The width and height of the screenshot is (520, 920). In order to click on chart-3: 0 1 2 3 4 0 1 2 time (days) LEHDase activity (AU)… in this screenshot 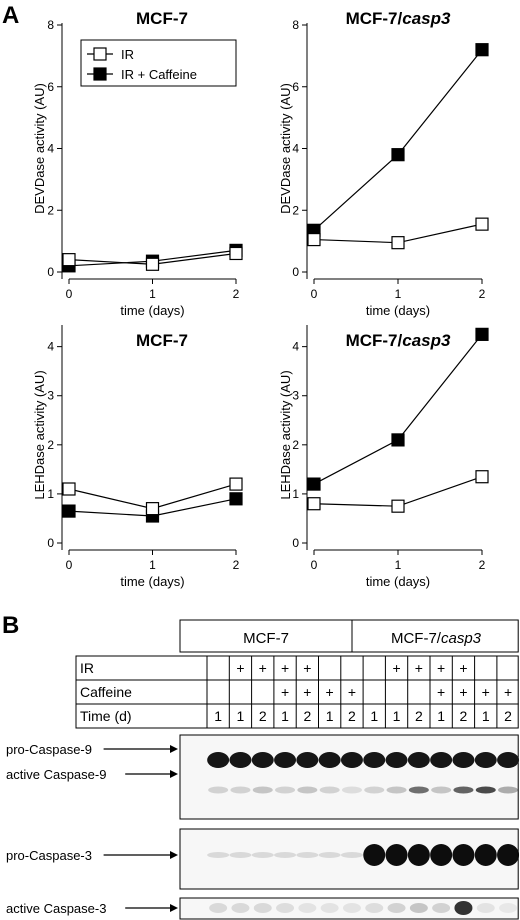, I will do `click(383, 457)`.